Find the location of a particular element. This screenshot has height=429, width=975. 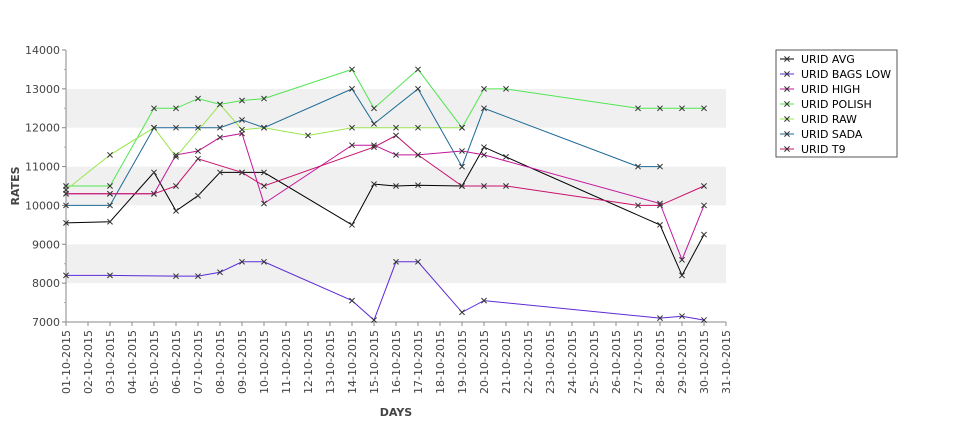

y-tick-label: 12000 is located at coordinates (42, 128).